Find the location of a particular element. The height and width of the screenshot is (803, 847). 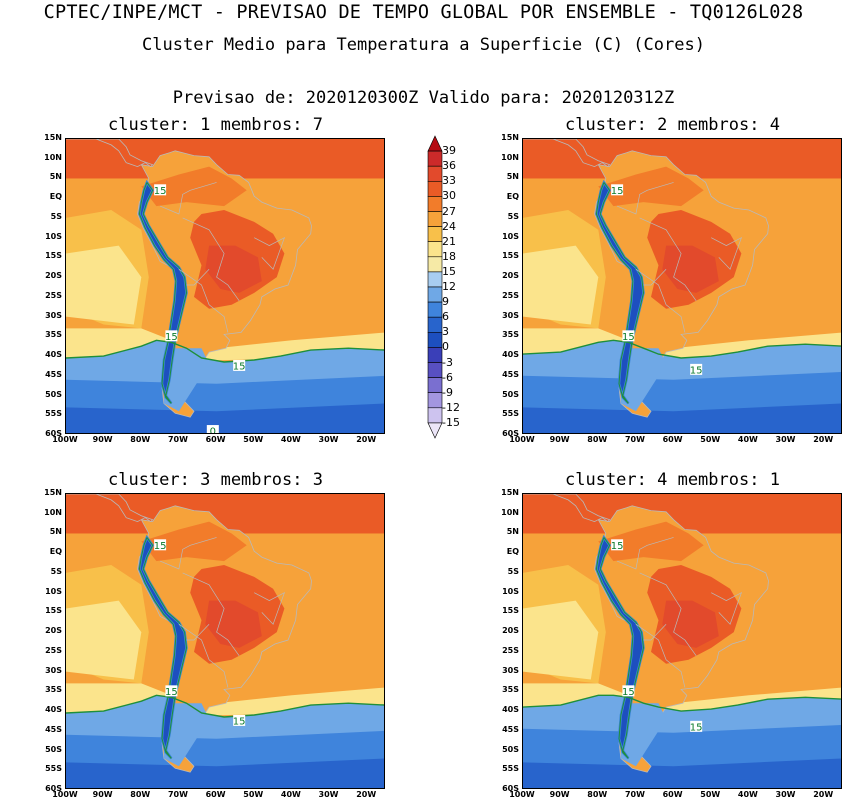

lat-tick-label: 25S is located at coordinates (53, 295).